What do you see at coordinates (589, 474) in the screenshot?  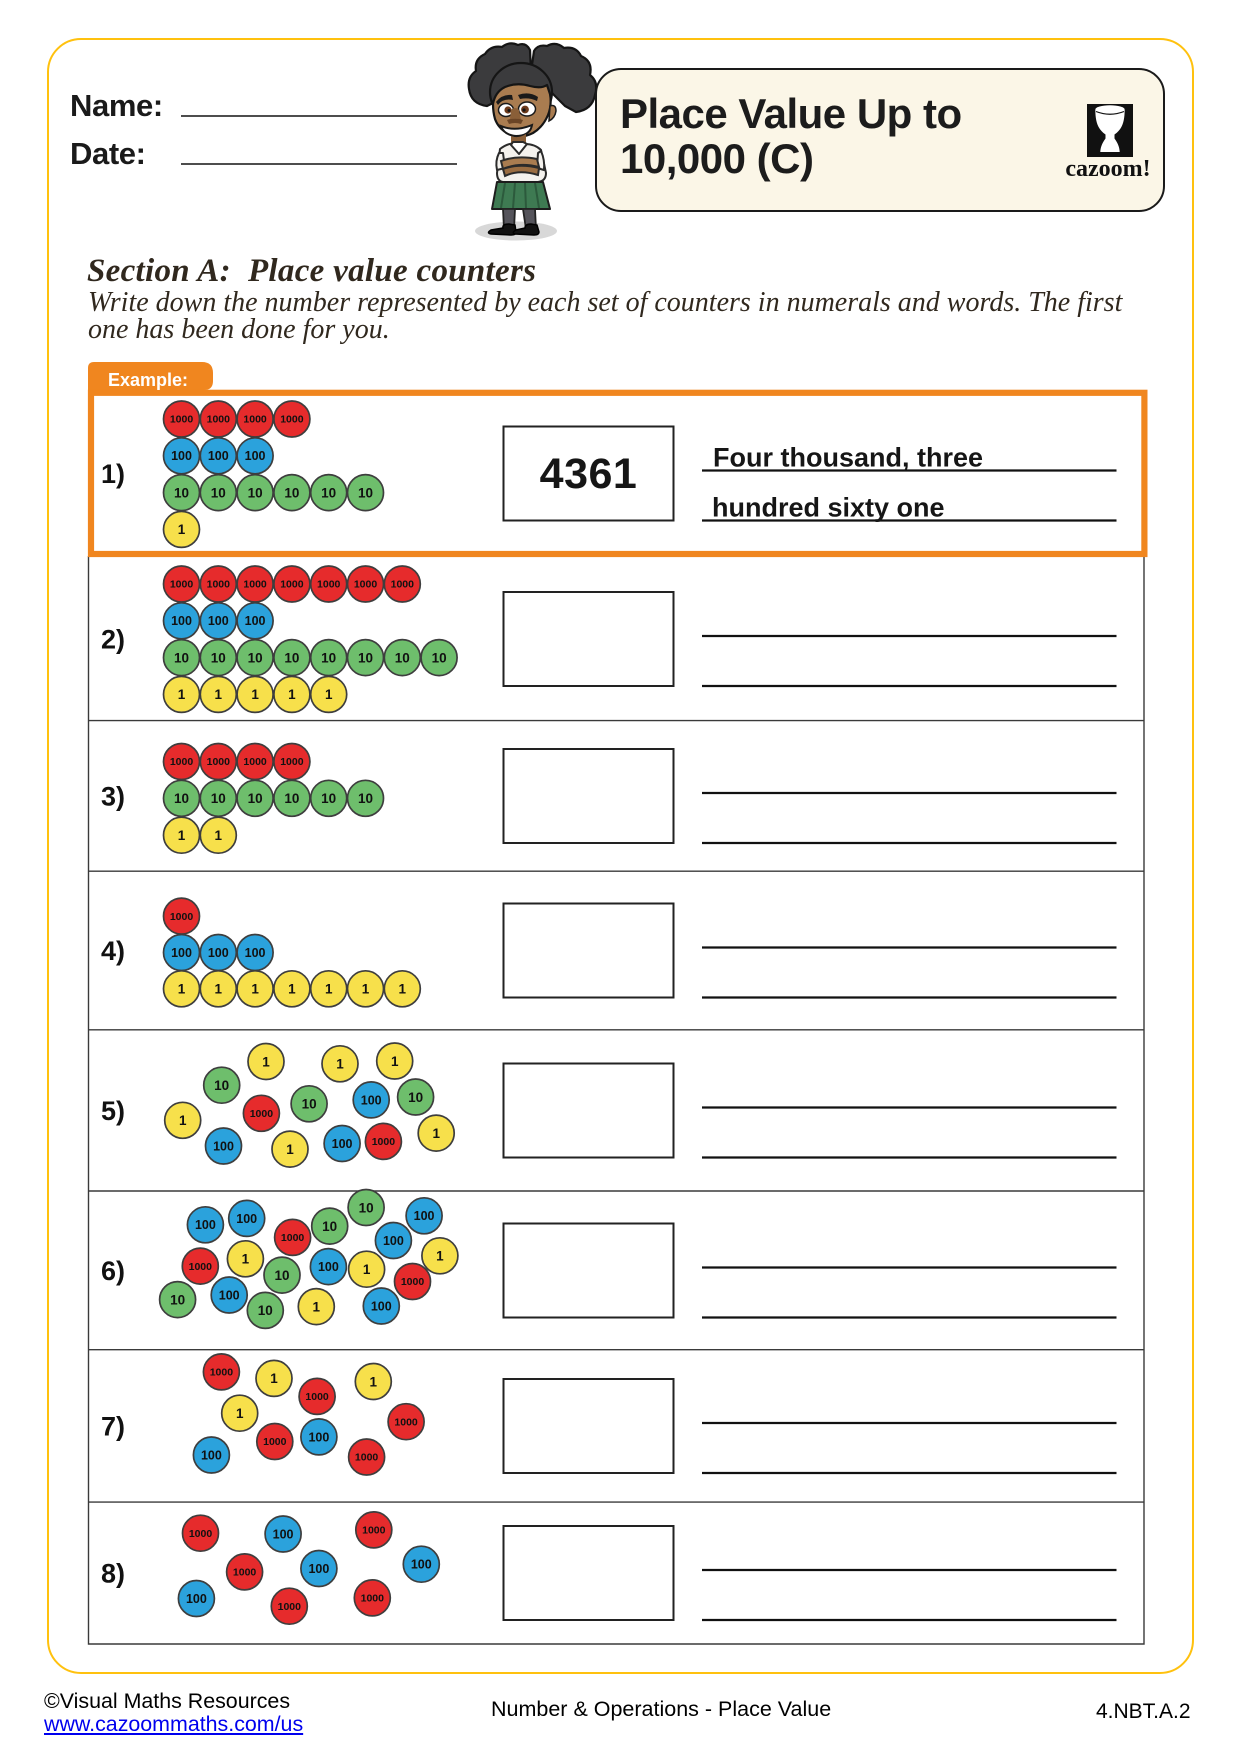 I see `svg-text: 4361` at bounding box center [589, 474].